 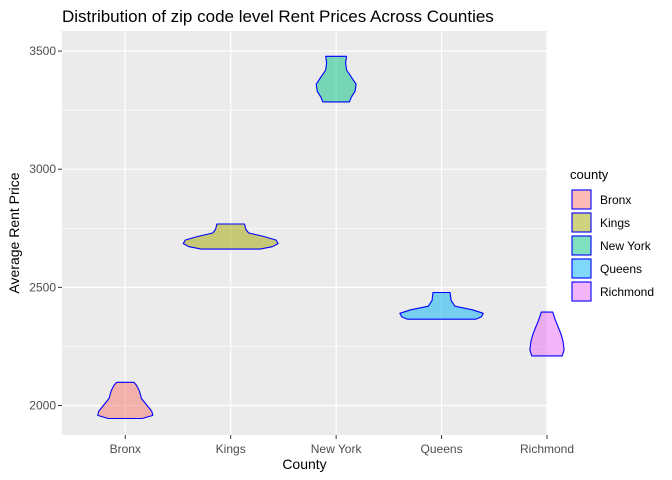 What do you see at coordinates (612, 234) in the screenshot?
I see `legend: county Bronx Kings New York Queens Richmond` at bounding box center [612, 234].